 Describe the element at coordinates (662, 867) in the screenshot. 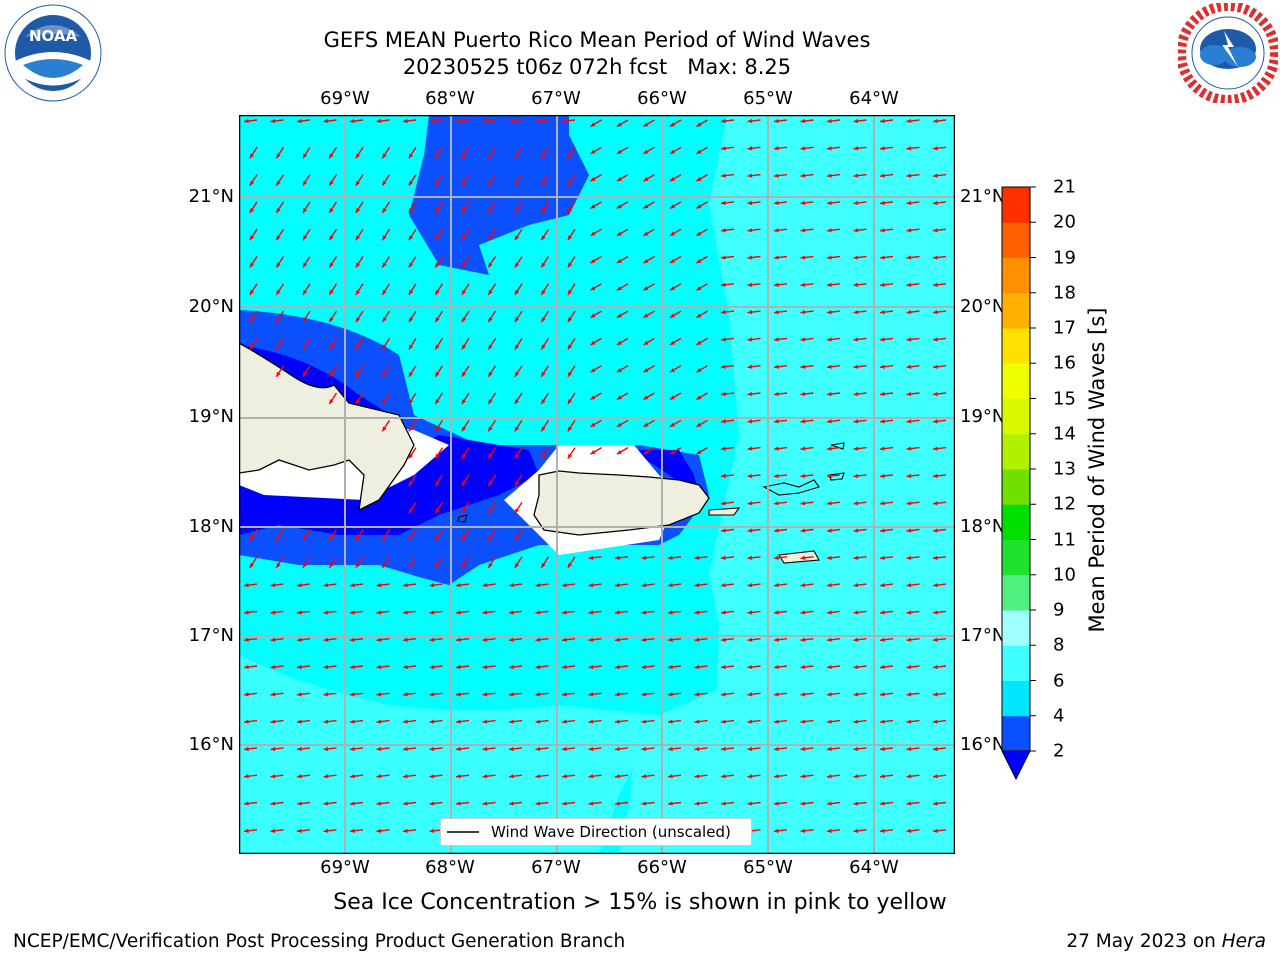

I see `lon-label-bottom-66w: 66°W` at that location.